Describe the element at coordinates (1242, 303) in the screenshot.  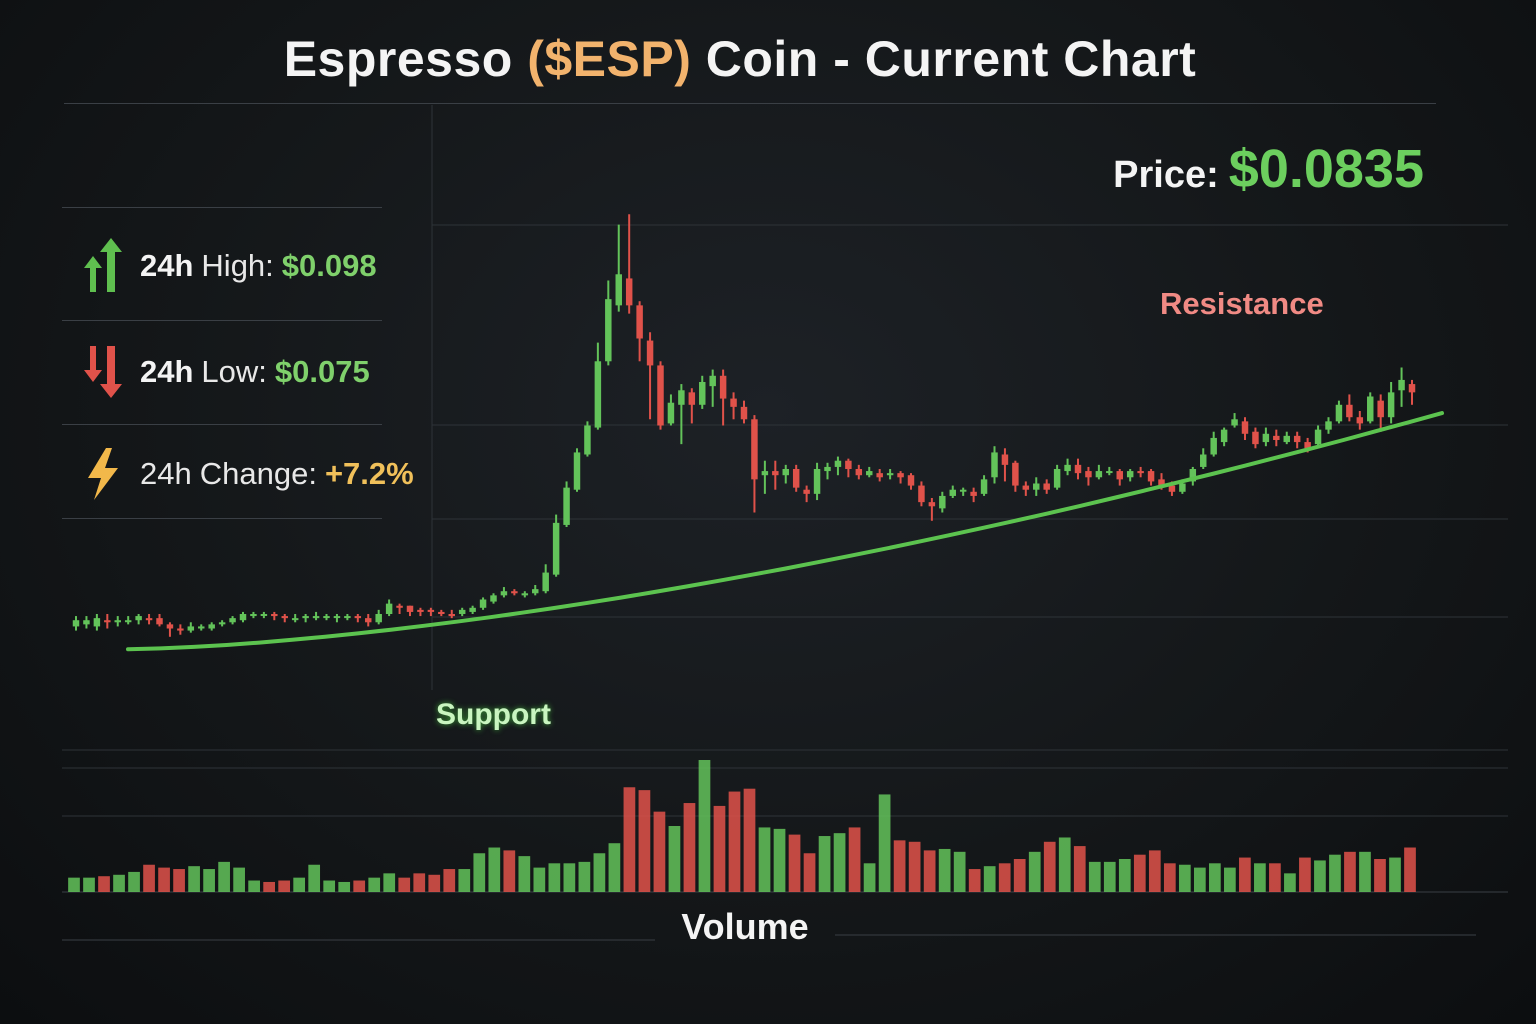
I see `resistance-label: Resistance` at that location.